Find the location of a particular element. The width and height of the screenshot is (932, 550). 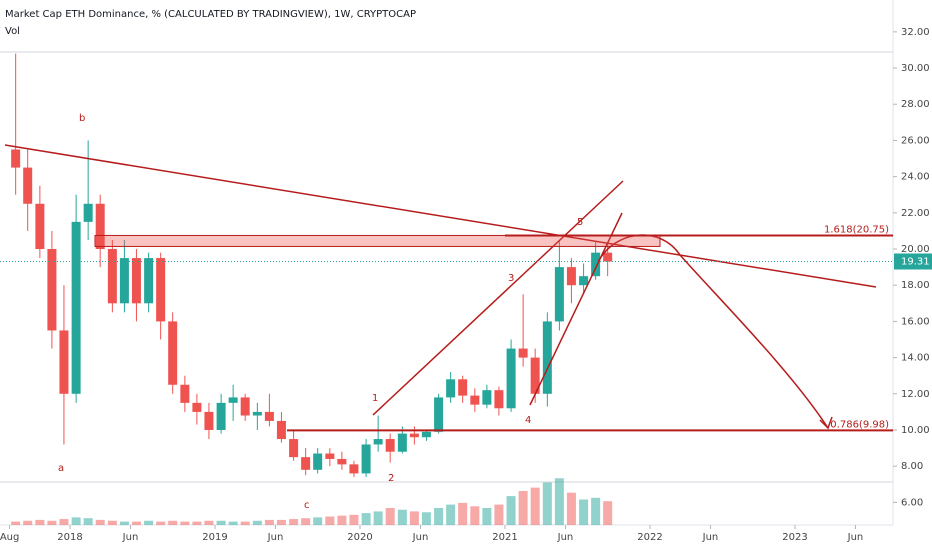

y-tick-label: 12.00 is located at coordinates (915, 394).